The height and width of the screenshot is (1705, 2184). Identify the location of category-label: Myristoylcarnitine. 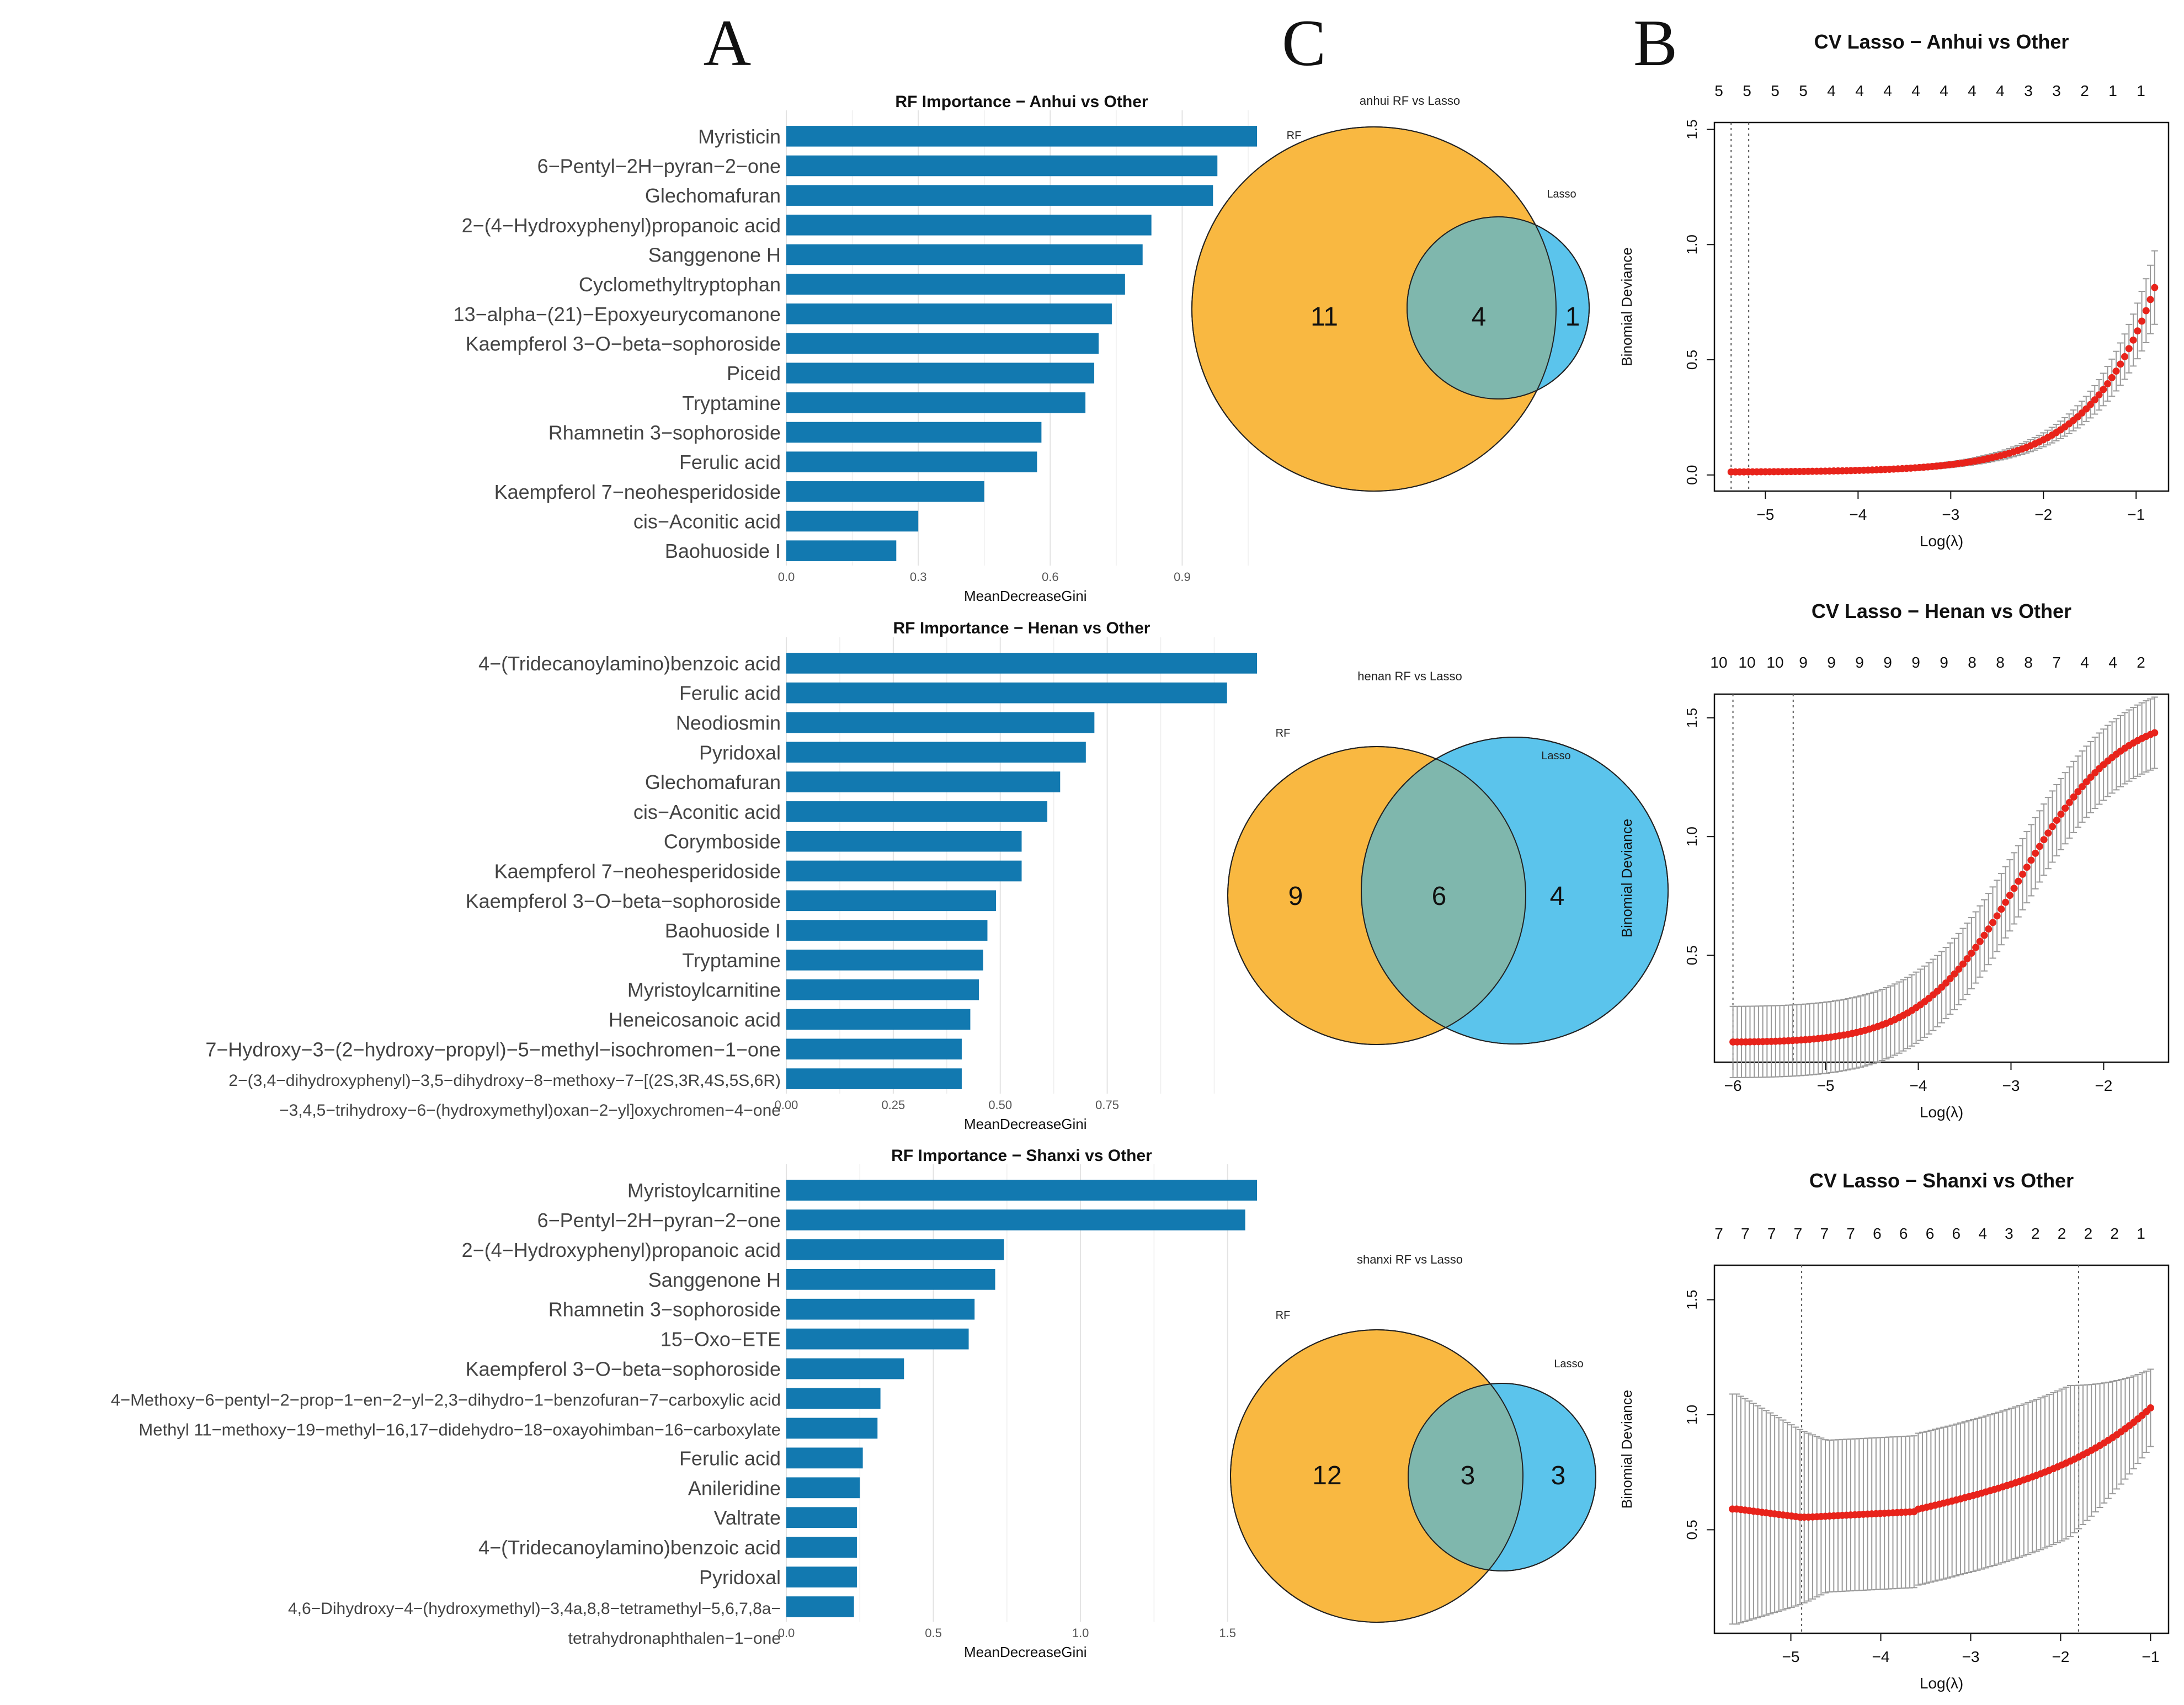
(704, 990).